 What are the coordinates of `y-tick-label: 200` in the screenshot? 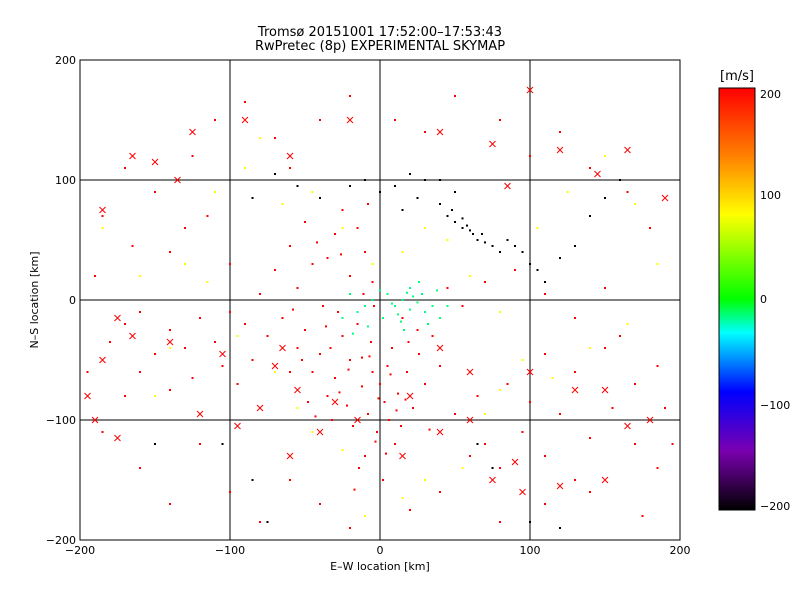 It's located at (65, 60).